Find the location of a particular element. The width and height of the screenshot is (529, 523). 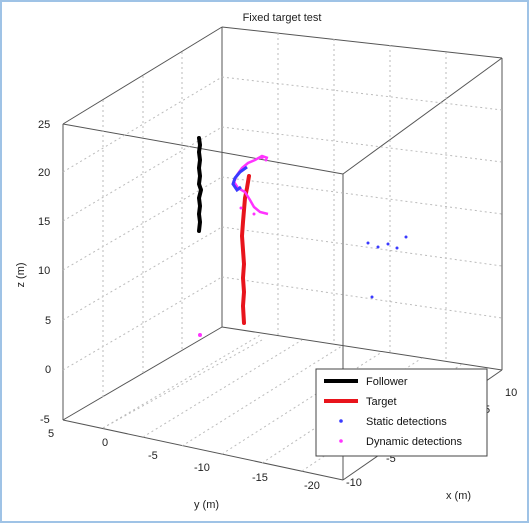

legend-swatch-static is located at coordinates (341, 421).